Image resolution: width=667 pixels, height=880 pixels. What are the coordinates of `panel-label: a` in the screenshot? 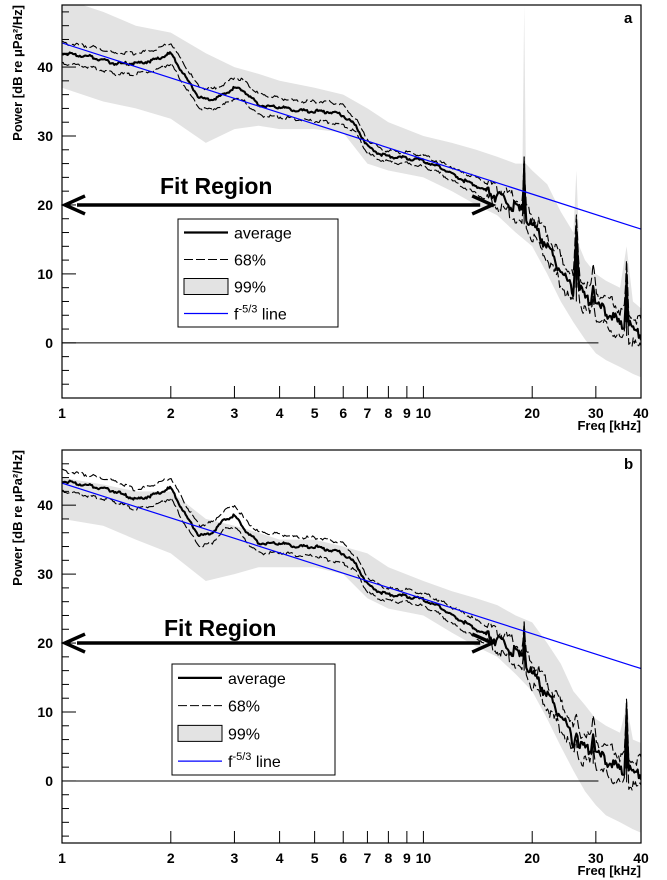 It's located at (628, 18).